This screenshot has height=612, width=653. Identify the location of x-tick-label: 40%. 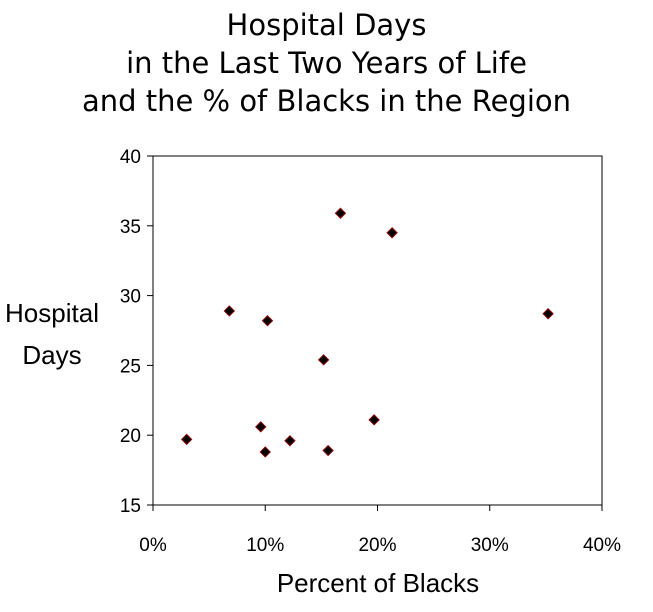
(602, 545).